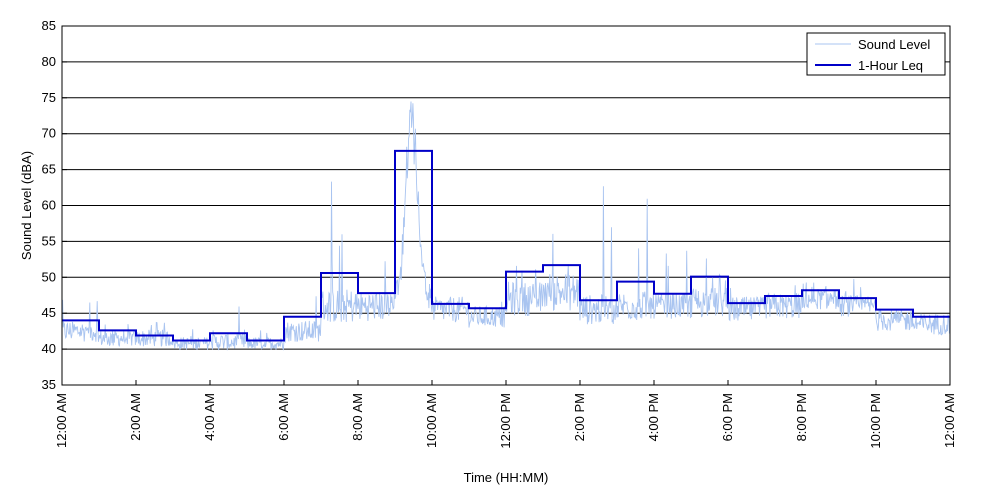  Describe the element at coordinates (209, 417) in the screenshot. I see `x-tick-label: 4:00 AM` at that location.